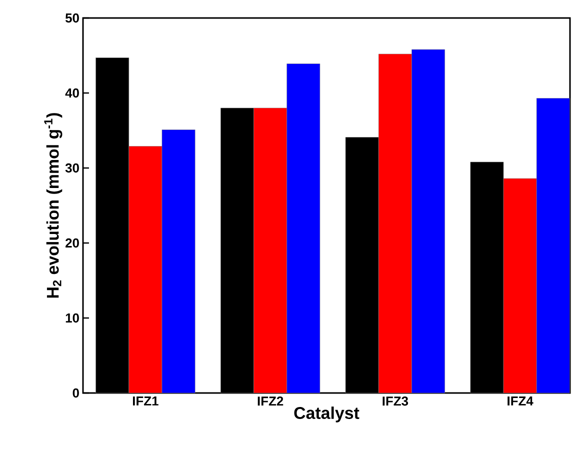  Describe the element at coordinates (72, 168) in the screenshot. I see `y-tick-label: 30` at that location.